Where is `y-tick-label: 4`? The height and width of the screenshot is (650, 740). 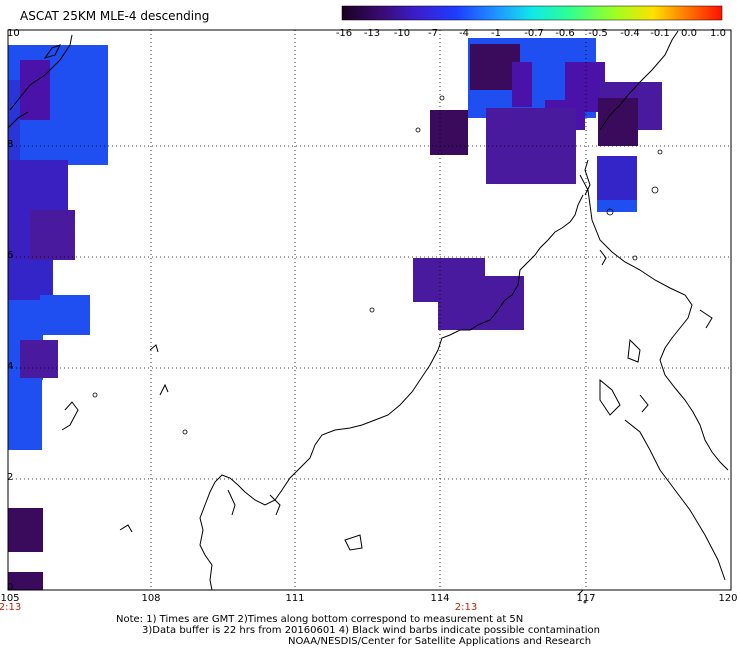 y-tick-label: 4 is located at coordinates (10, 366).